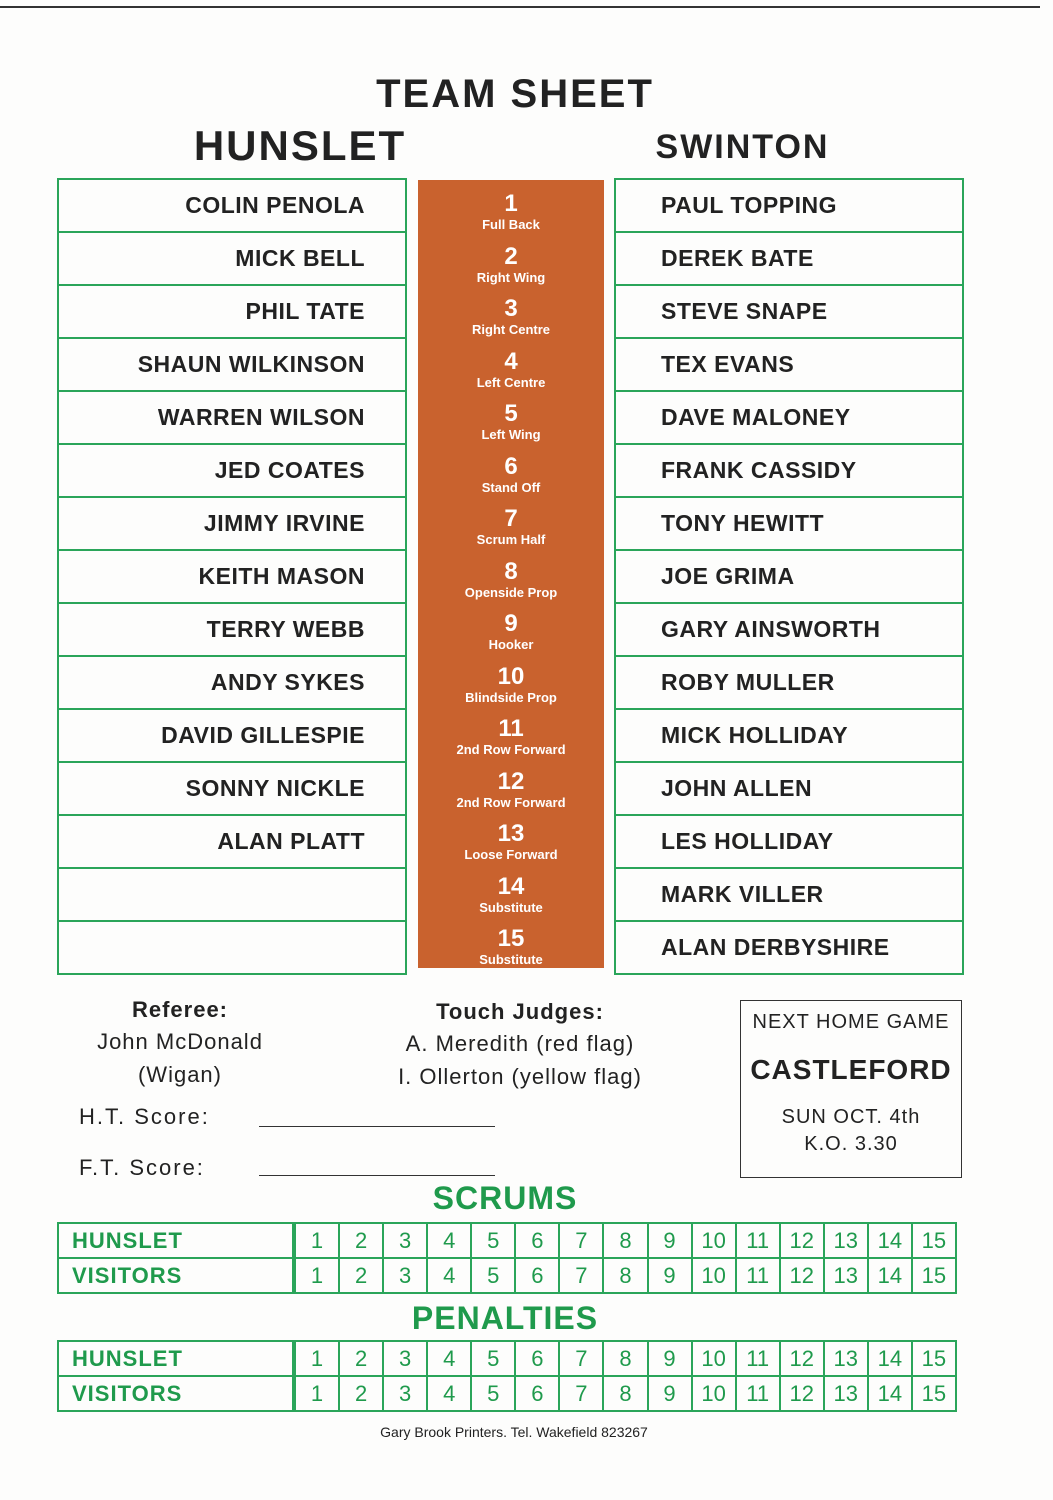 This screenshot has height=1500, width=1053. Describe the element at coordinates (232, 682) in the screenshot. I see `home-player-row: ANDY SYKES` at that location.